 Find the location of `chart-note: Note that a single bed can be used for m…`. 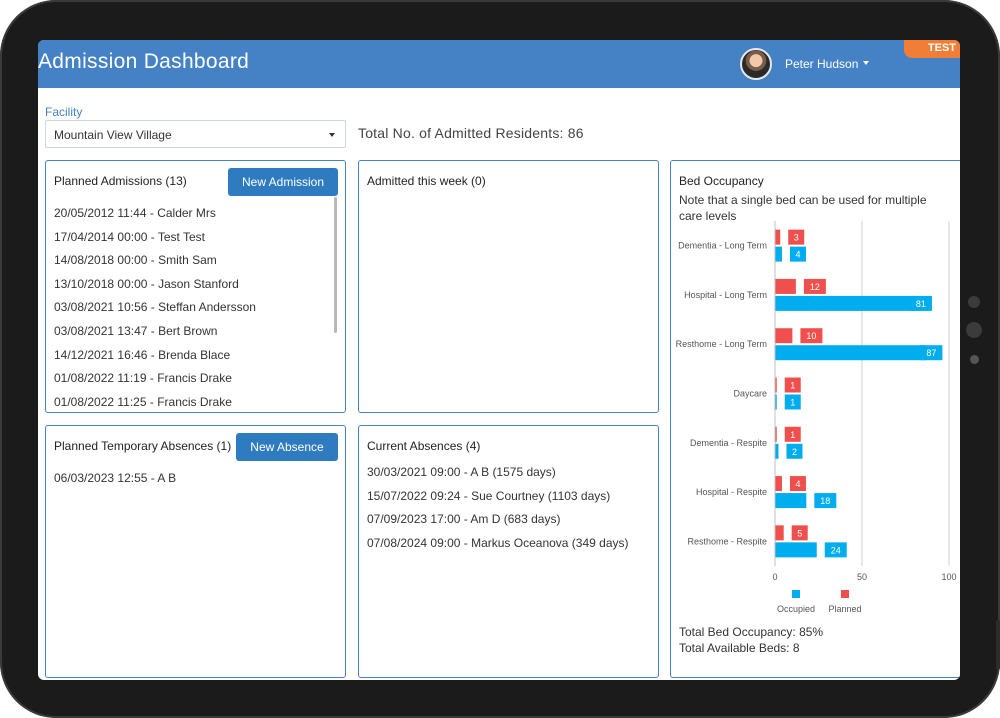

chart-note: Note that a single bed can be used for m… is located at coordinates (803, 208).